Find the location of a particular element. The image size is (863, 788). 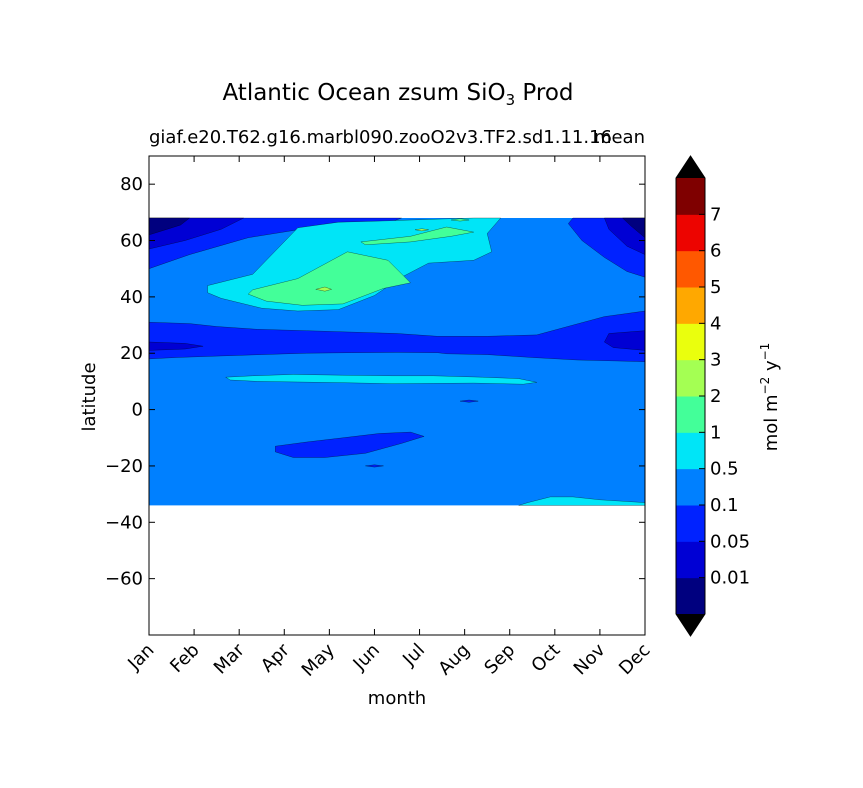

x-tick-label: Jul is located at coordinates (413, 655).